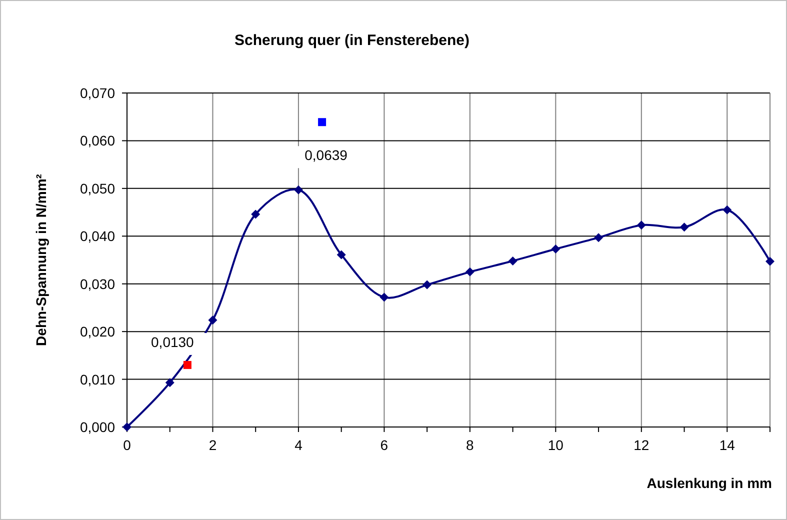  I want to click on y-tick-label: 0,060, so click(98, 140).